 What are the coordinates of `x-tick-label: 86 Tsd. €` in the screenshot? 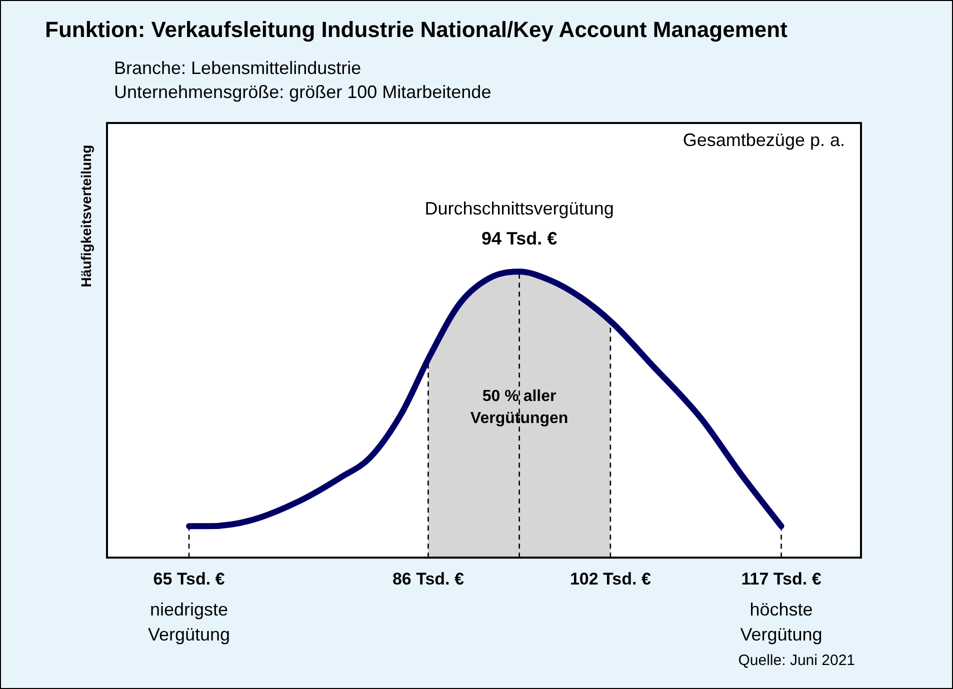 It's located at (428, 578).